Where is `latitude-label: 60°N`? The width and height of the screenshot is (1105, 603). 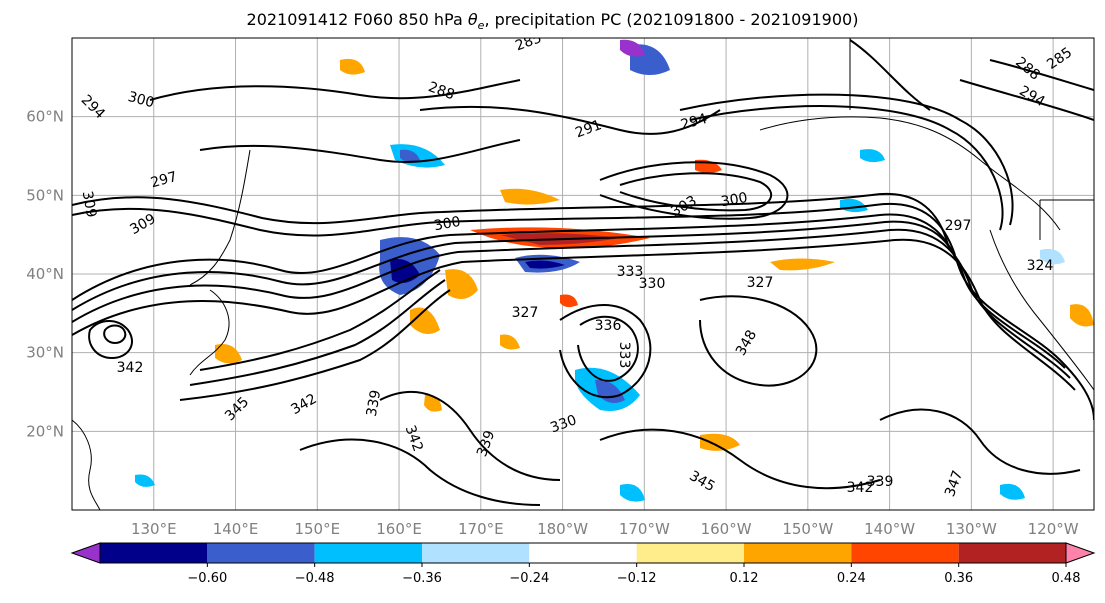
latitude-label: 60°N is located at coordinates (45, 117).